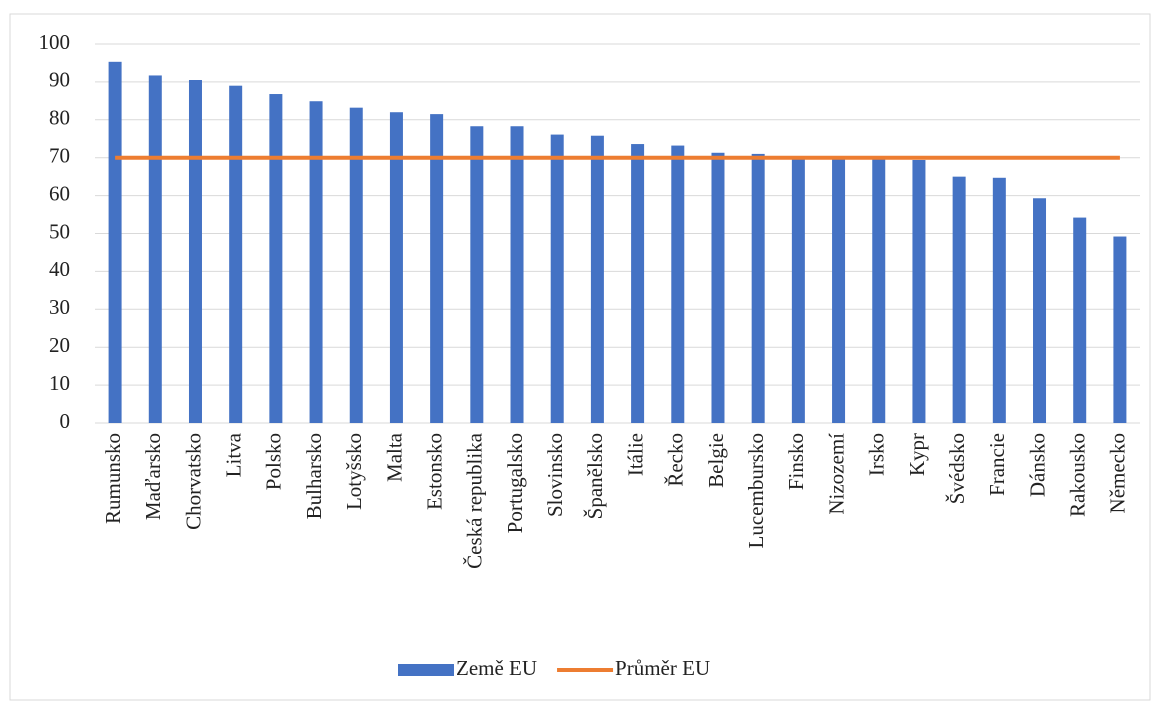  What do you see at coordinates (877, 454) in the screenshot?
I see `x-tick-label: Irsko` at bounding box center [877, 454].